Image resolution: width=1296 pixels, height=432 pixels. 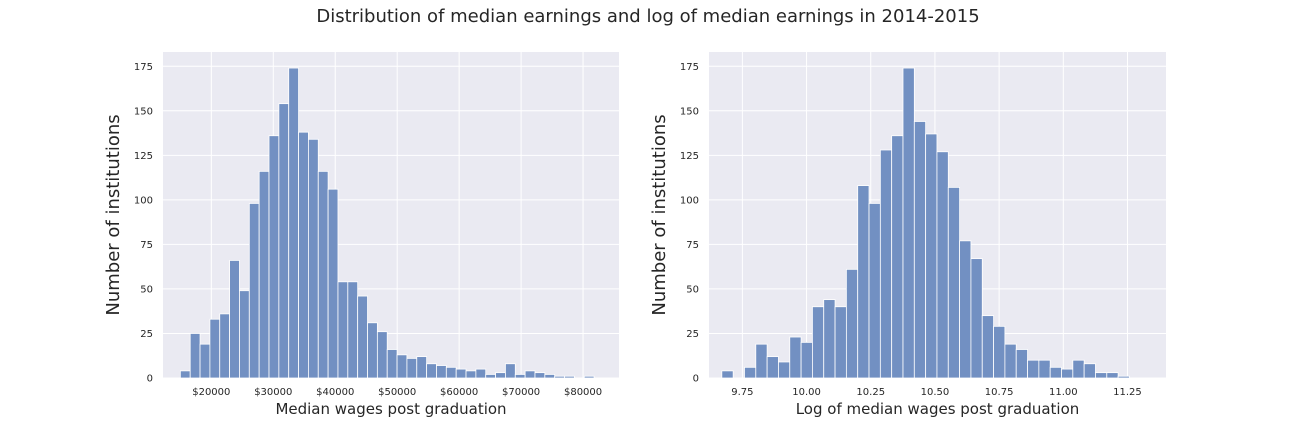 I want to click on x-axis-label: Median wages post graduation, so click(x=390, y=409).